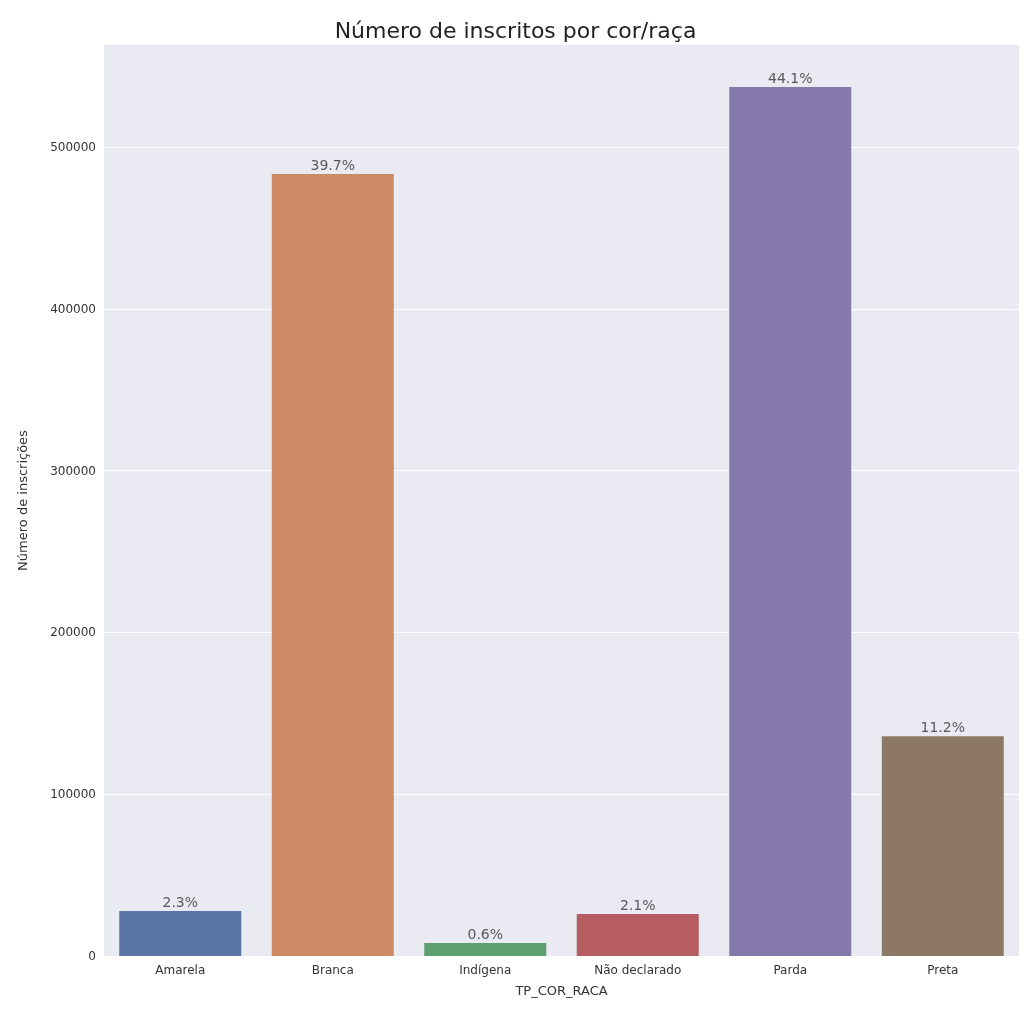  What do you see at coordinates (92, 956) in the screenshot?
I see `y-tick-label: 0` at bounding box center [92, 956].